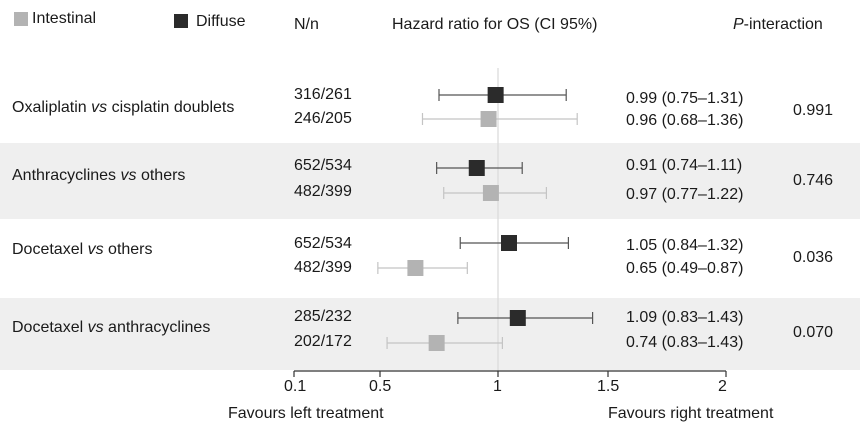 The height and width of the screenshot is (428, 860). I want to click on n-2-intestinal: 482/399, so click(323, 191).